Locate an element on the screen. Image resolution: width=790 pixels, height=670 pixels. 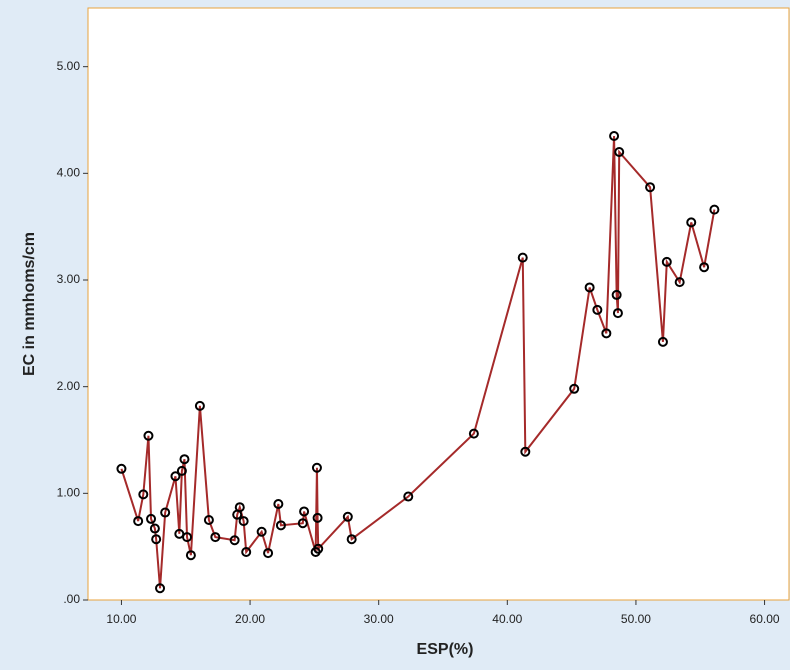
x-tick-label: 50.00 is located at coordinates (636, 619).